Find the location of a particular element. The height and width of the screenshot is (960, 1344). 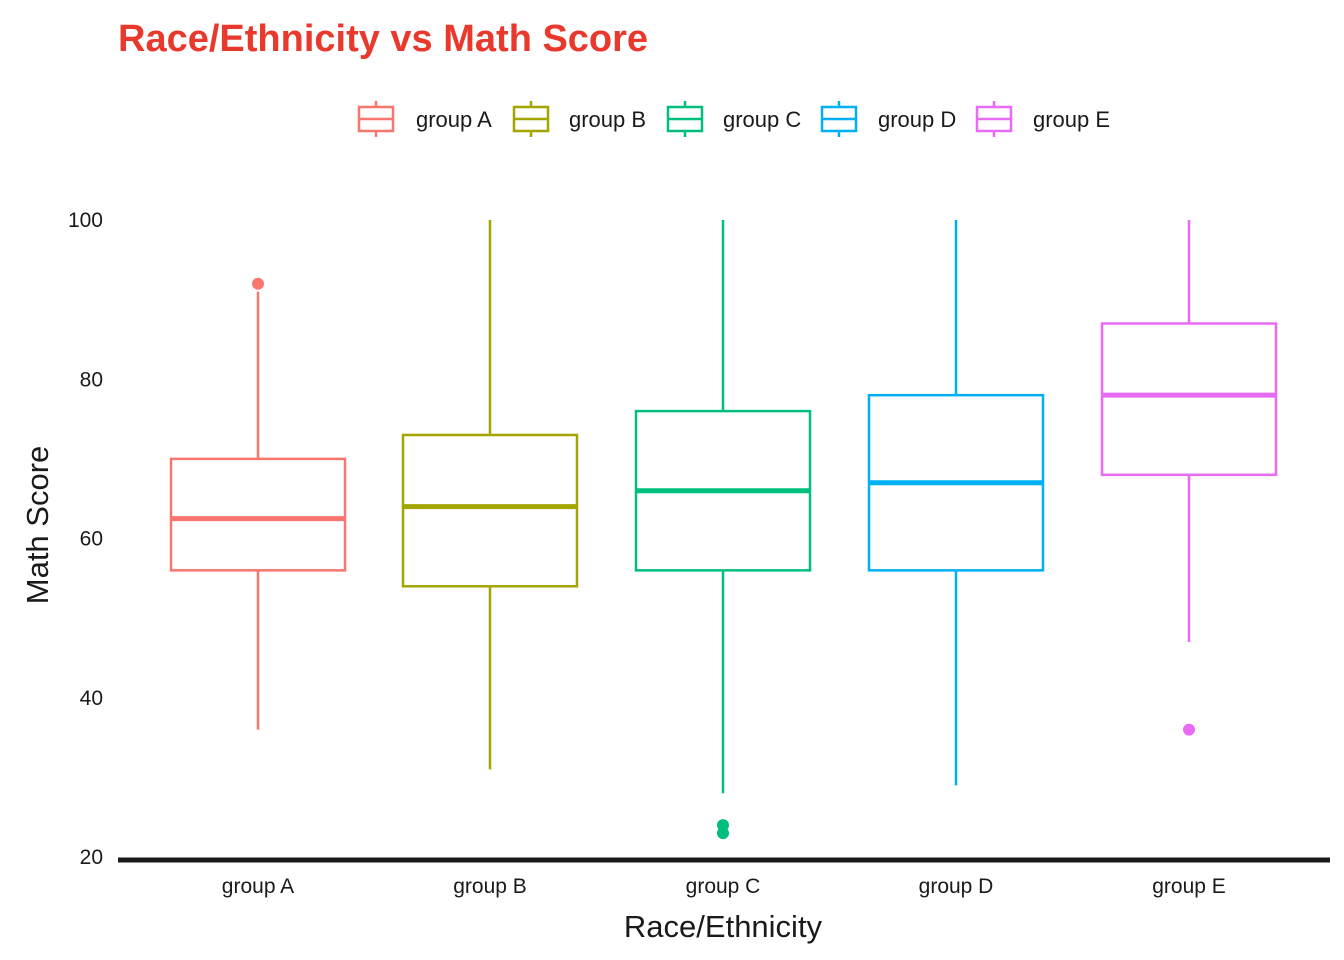

box-group-e is located at coordinates (1189, 478).